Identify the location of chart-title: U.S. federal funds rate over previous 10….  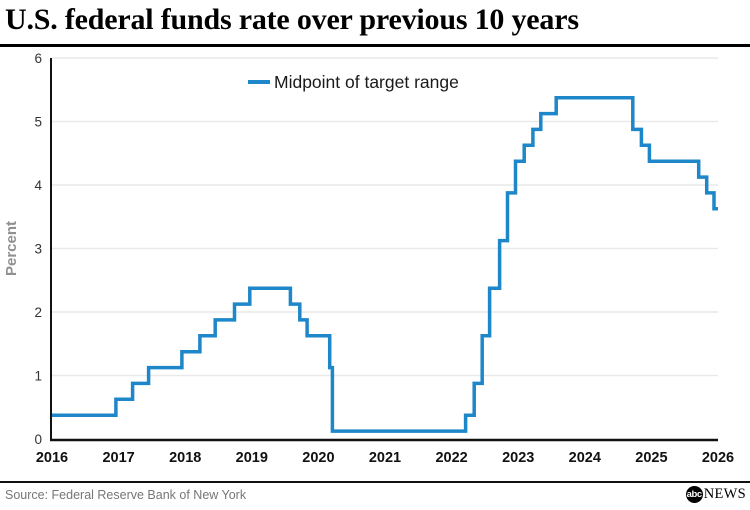
(292, 19).